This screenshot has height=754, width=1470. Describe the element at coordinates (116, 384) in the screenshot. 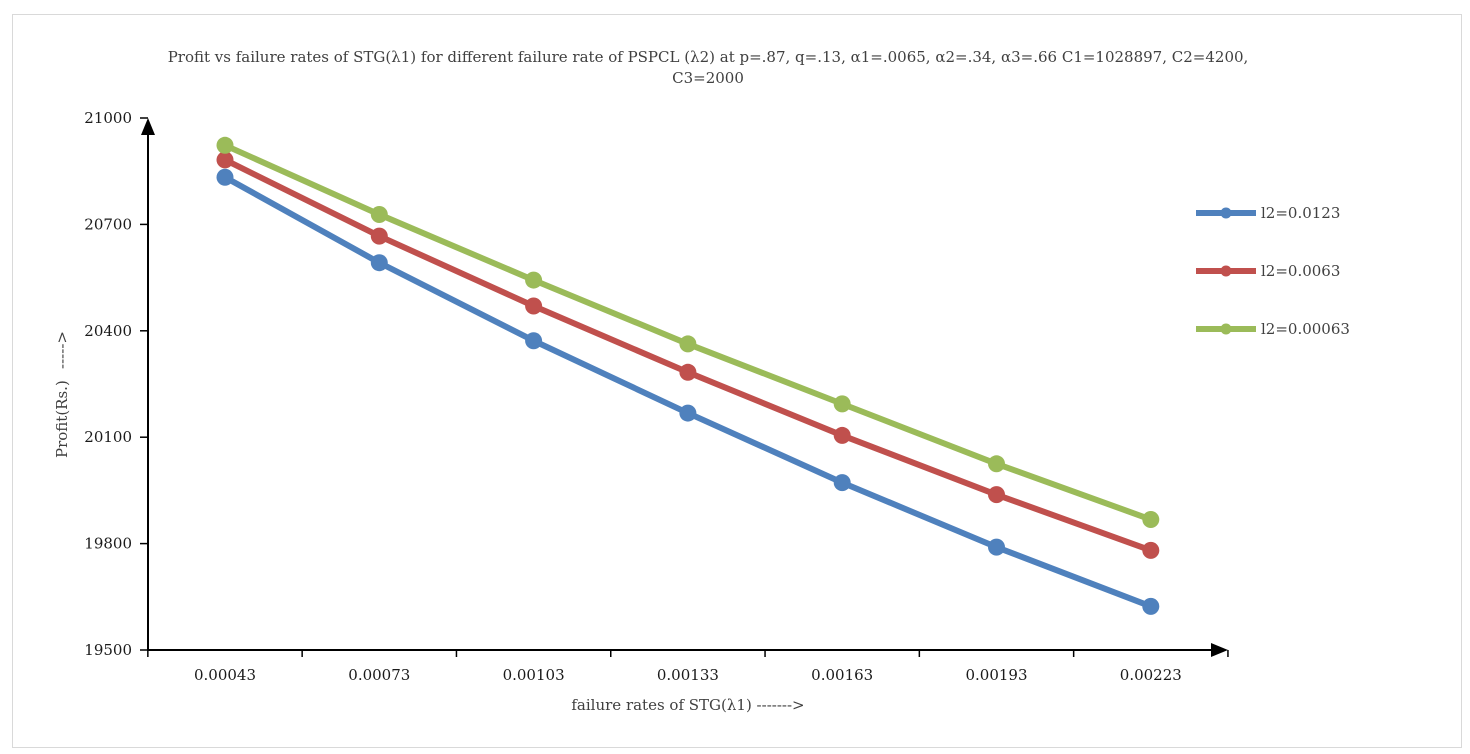

I see `y-axis-ticks: 19500 19800 20100 20400 20700 21000` at that location.